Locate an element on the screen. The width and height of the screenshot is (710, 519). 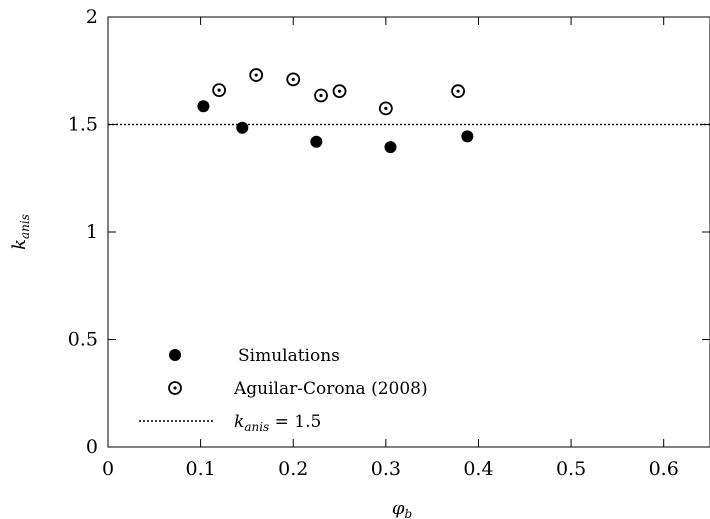
legend-item-simulations: Simulations is located at coordinates (254, 356).